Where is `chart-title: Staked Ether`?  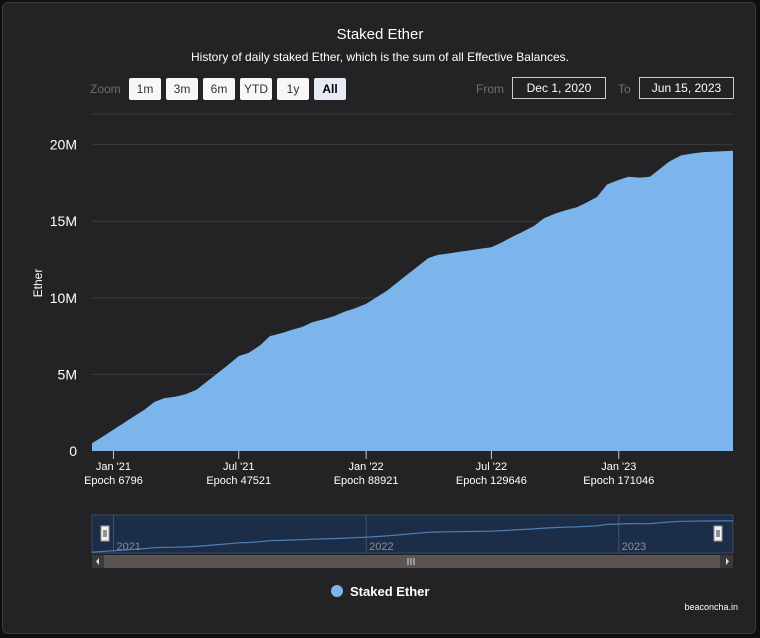
chart-title: Staked Ether is located at coordinates (380, 34).